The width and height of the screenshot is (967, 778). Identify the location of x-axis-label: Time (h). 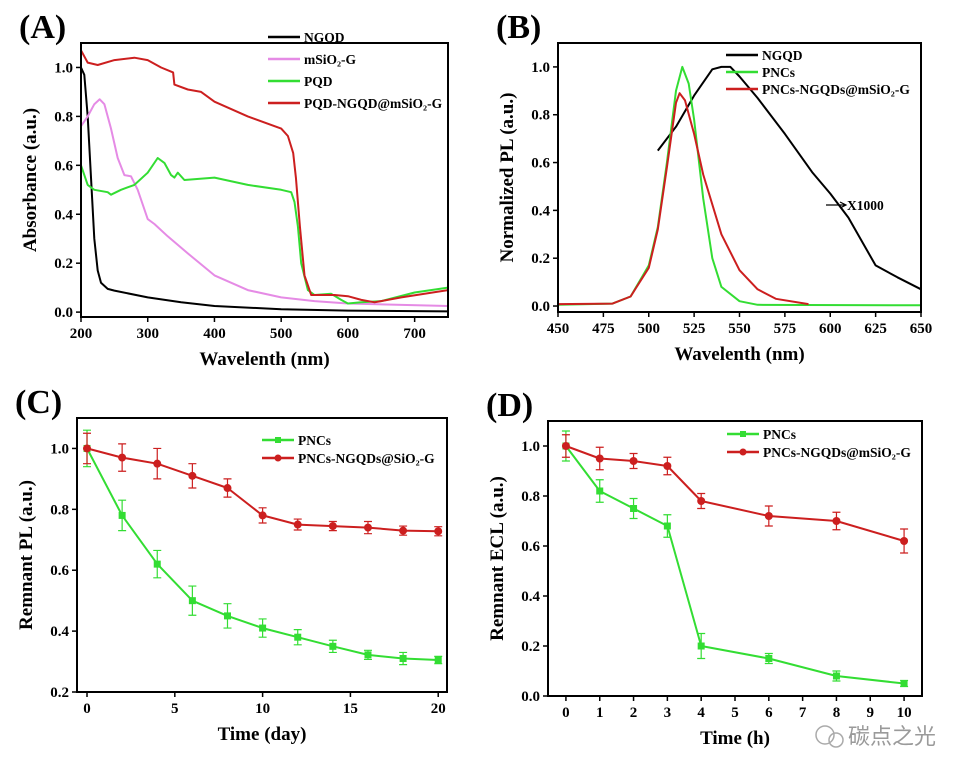
(735, 738).